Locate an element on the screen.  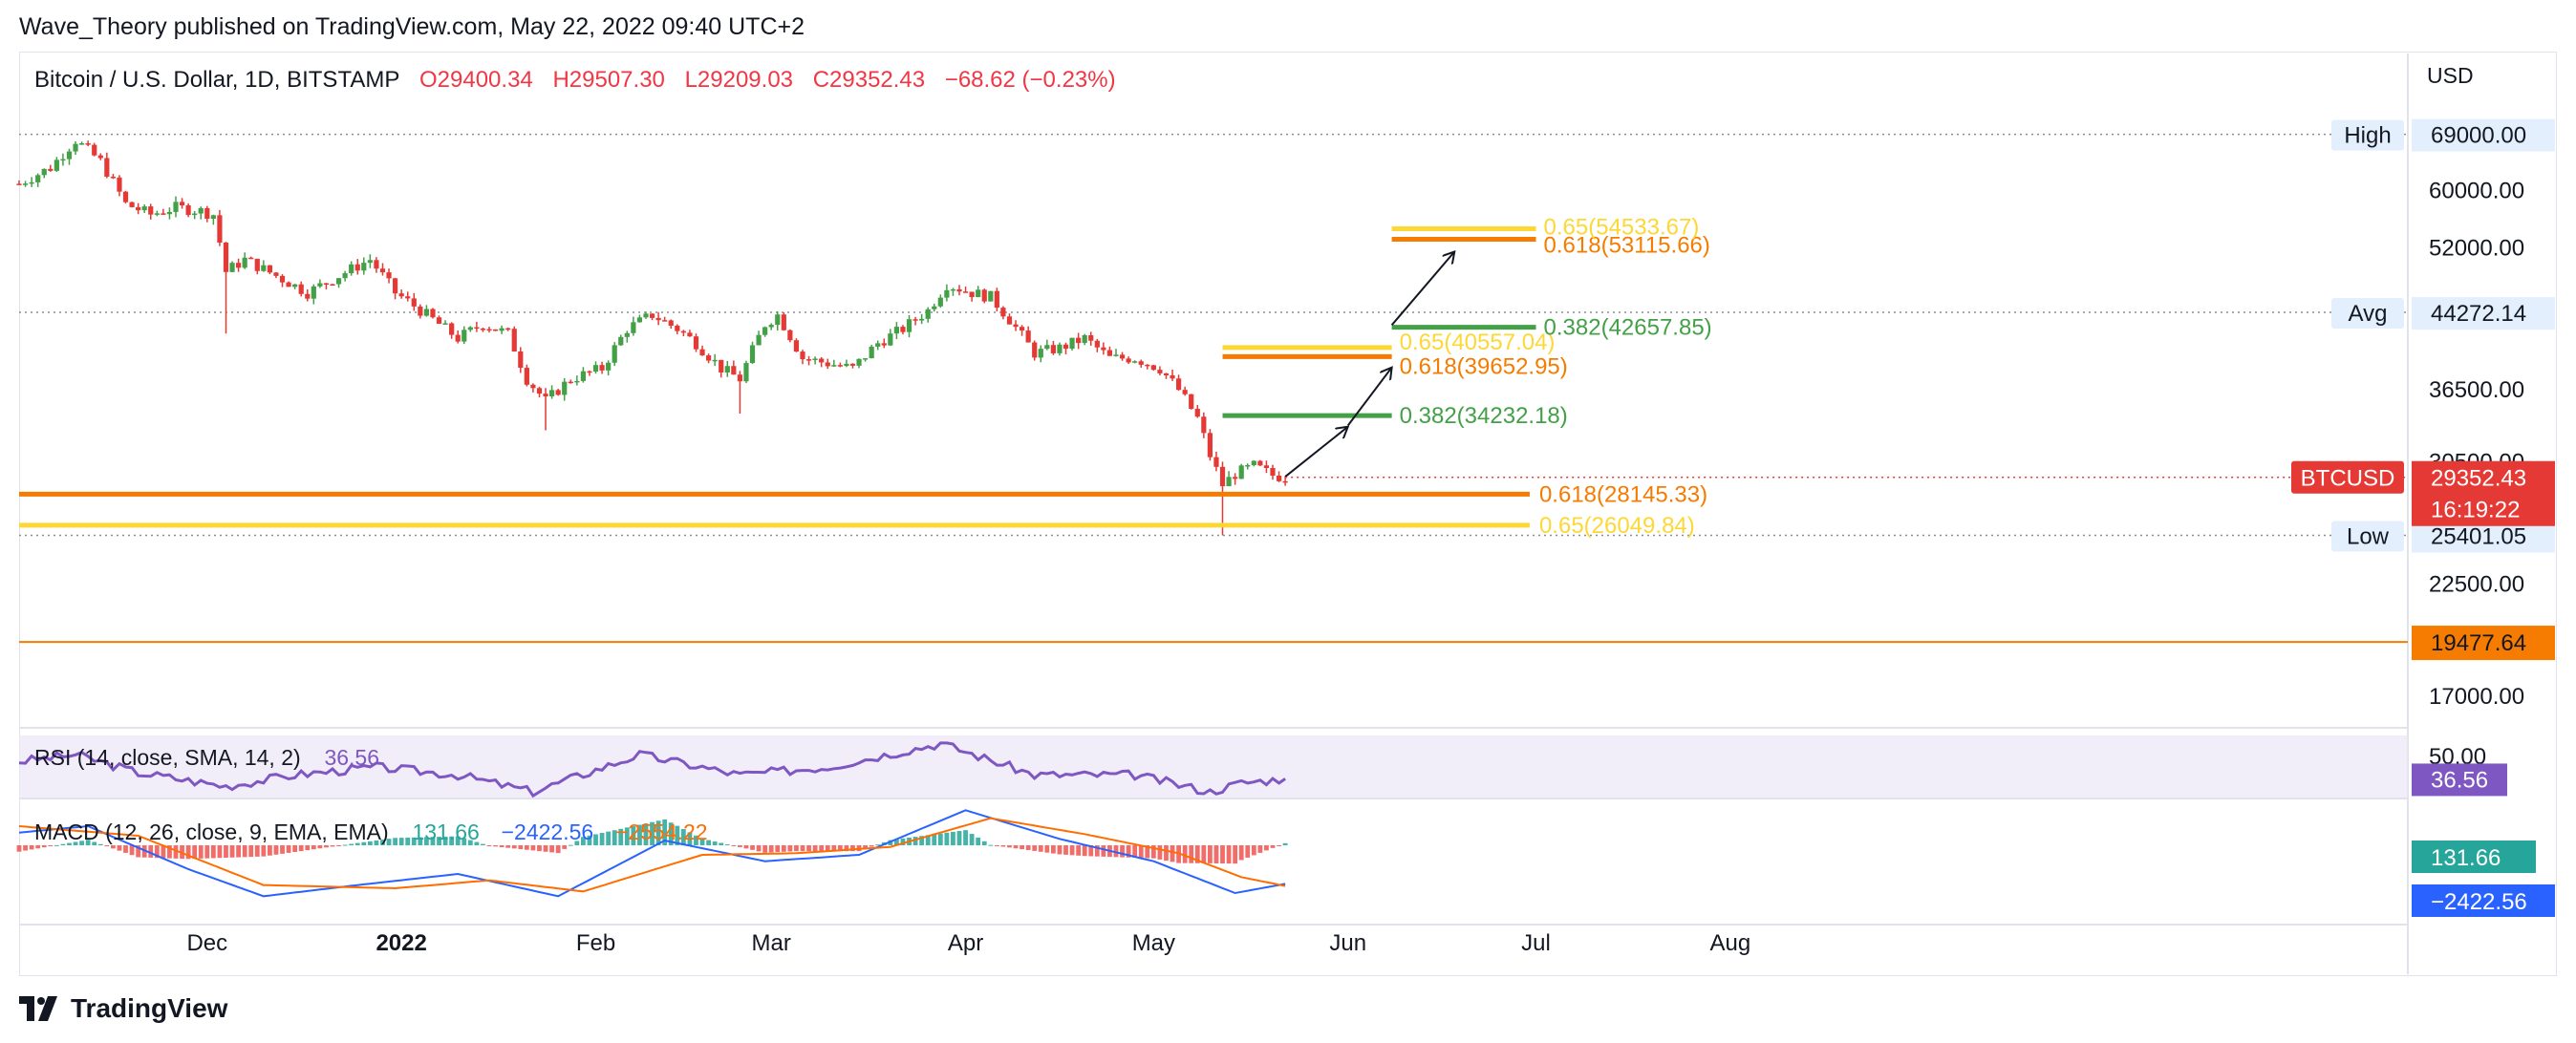
price-tick-label: 17000.00 is located at coordinates (2476, 697).